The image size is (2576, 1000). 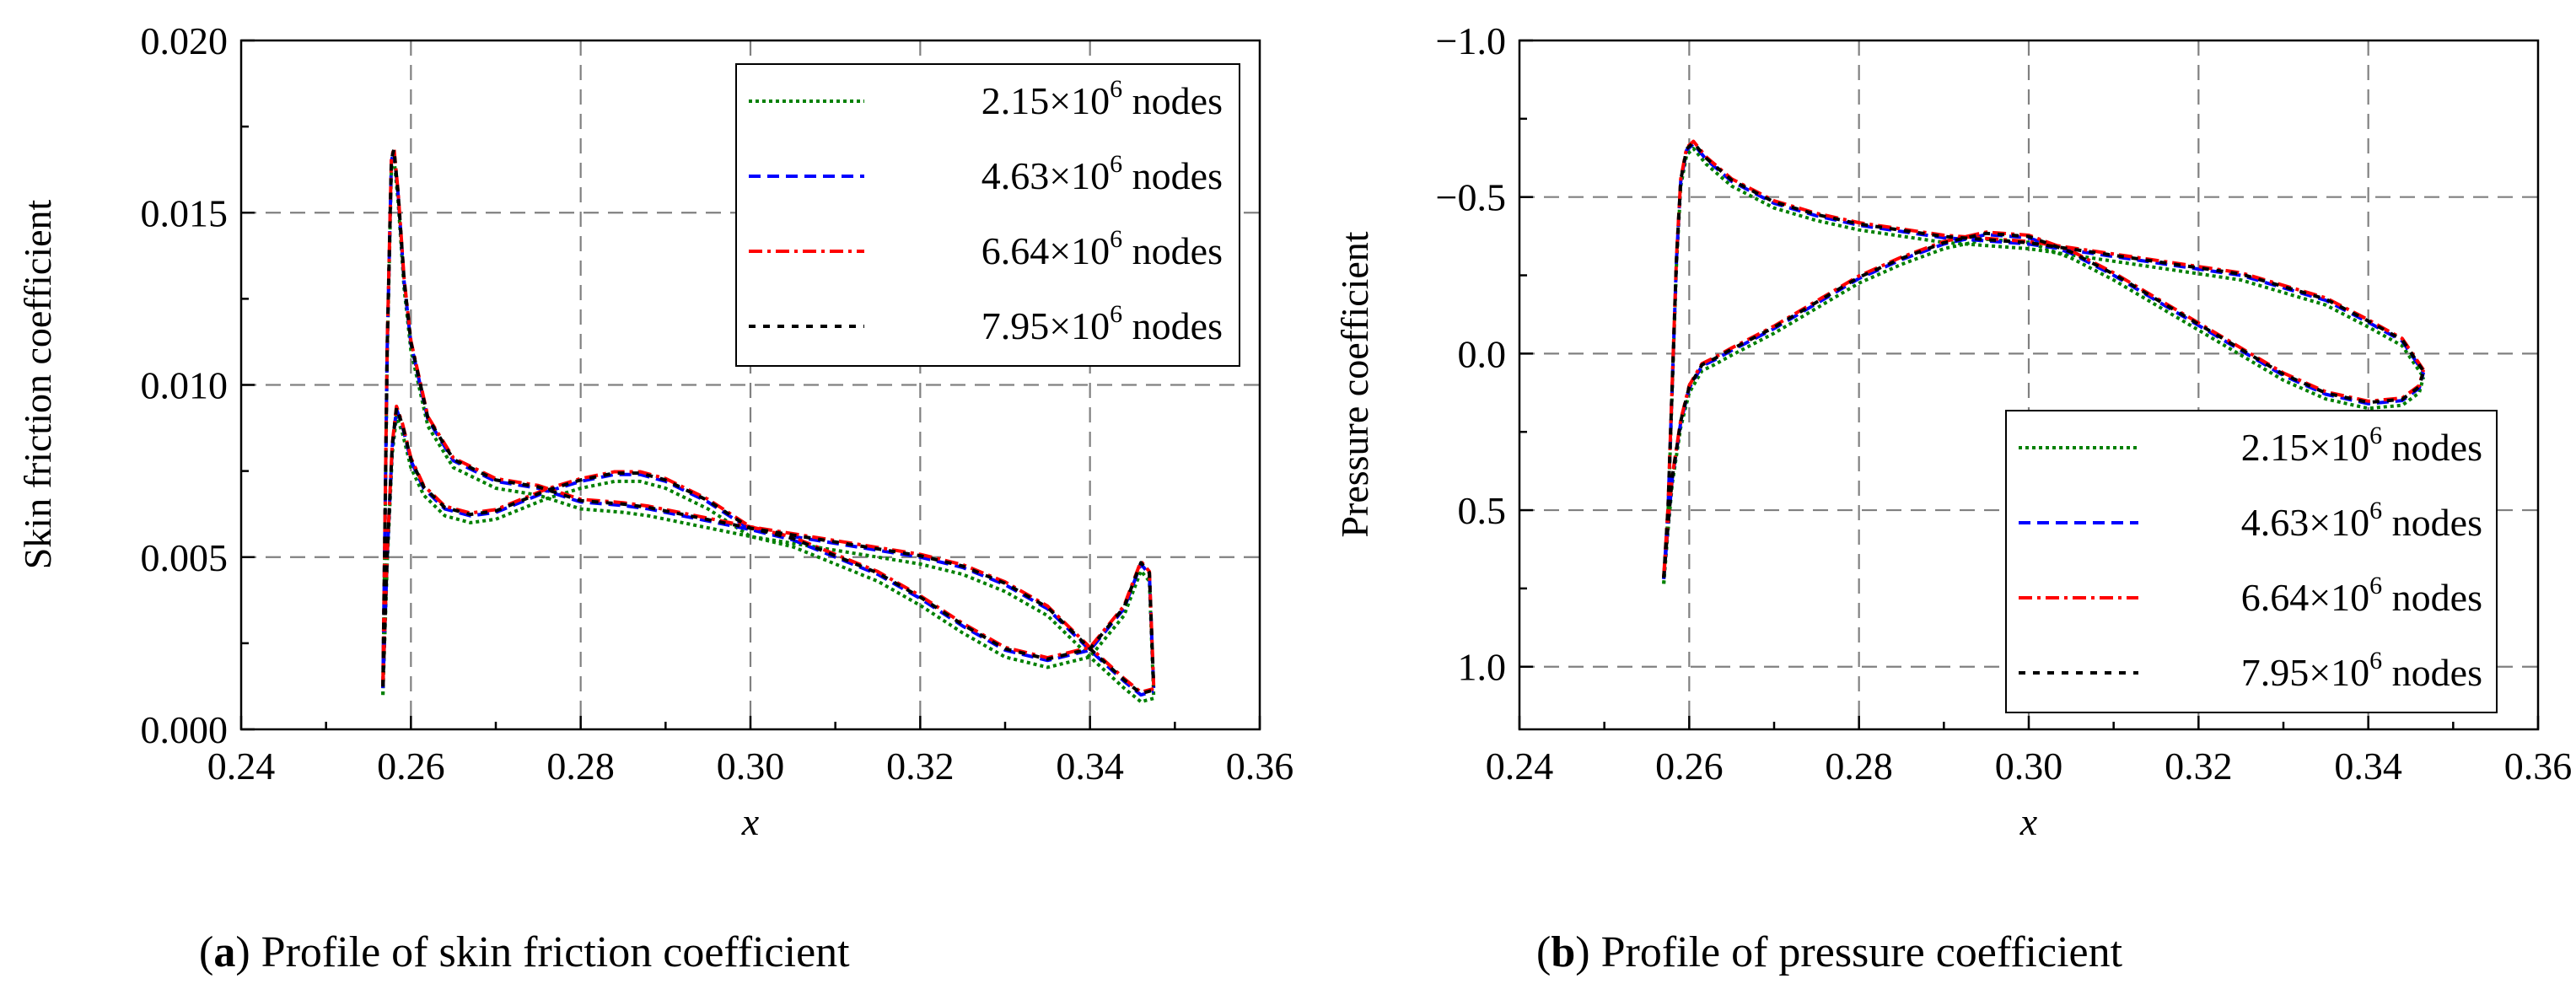 I want to click on y-axis-label-b: Pressure coefficient, so click(x=1354, y=384).